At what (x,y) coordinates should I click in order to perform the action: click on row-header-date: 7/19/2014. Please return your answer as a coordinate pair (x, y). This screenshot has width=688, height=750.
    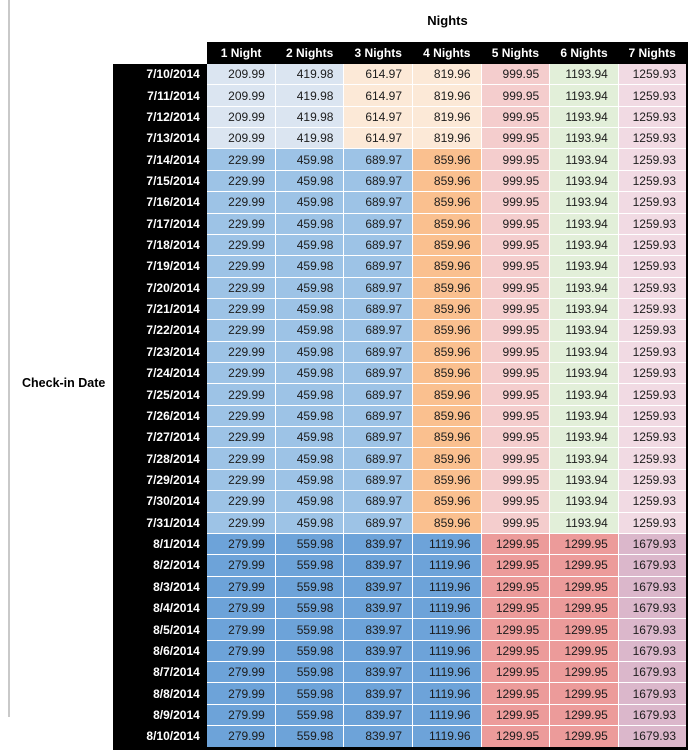
    Looking at the image, I should click on (160, 266).